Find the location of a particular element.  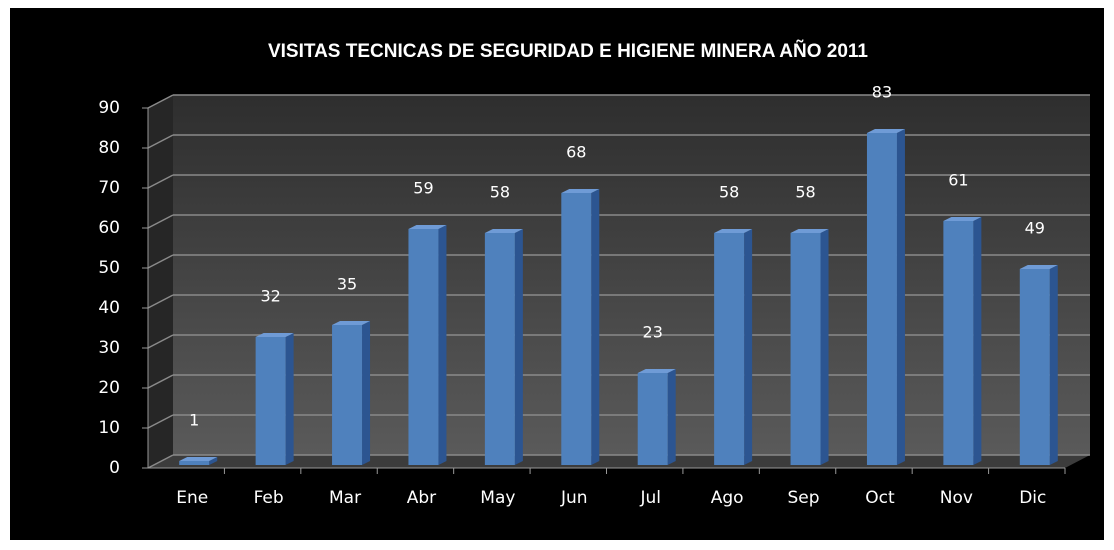

x-tick-label: Oct is located at coordinates (880, 498).